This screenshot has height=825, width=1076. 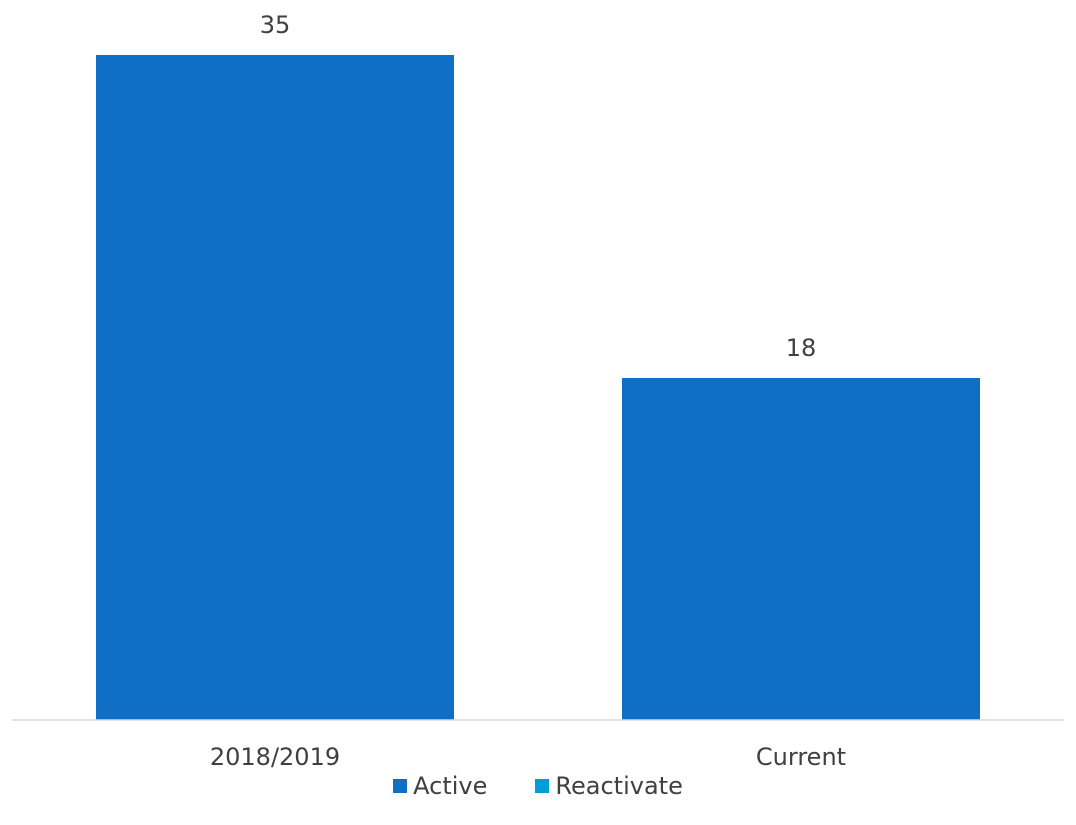 I want to click on data-label: 35, so click(x=275, y=25).